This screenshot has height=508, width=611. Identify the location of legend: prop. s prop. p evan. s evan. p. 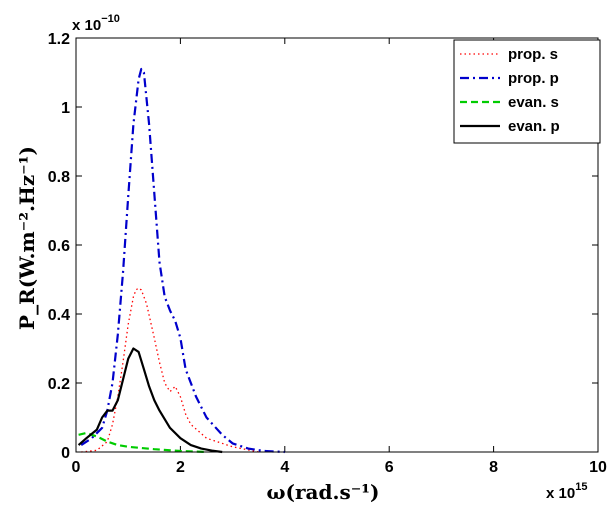
(527, 91).